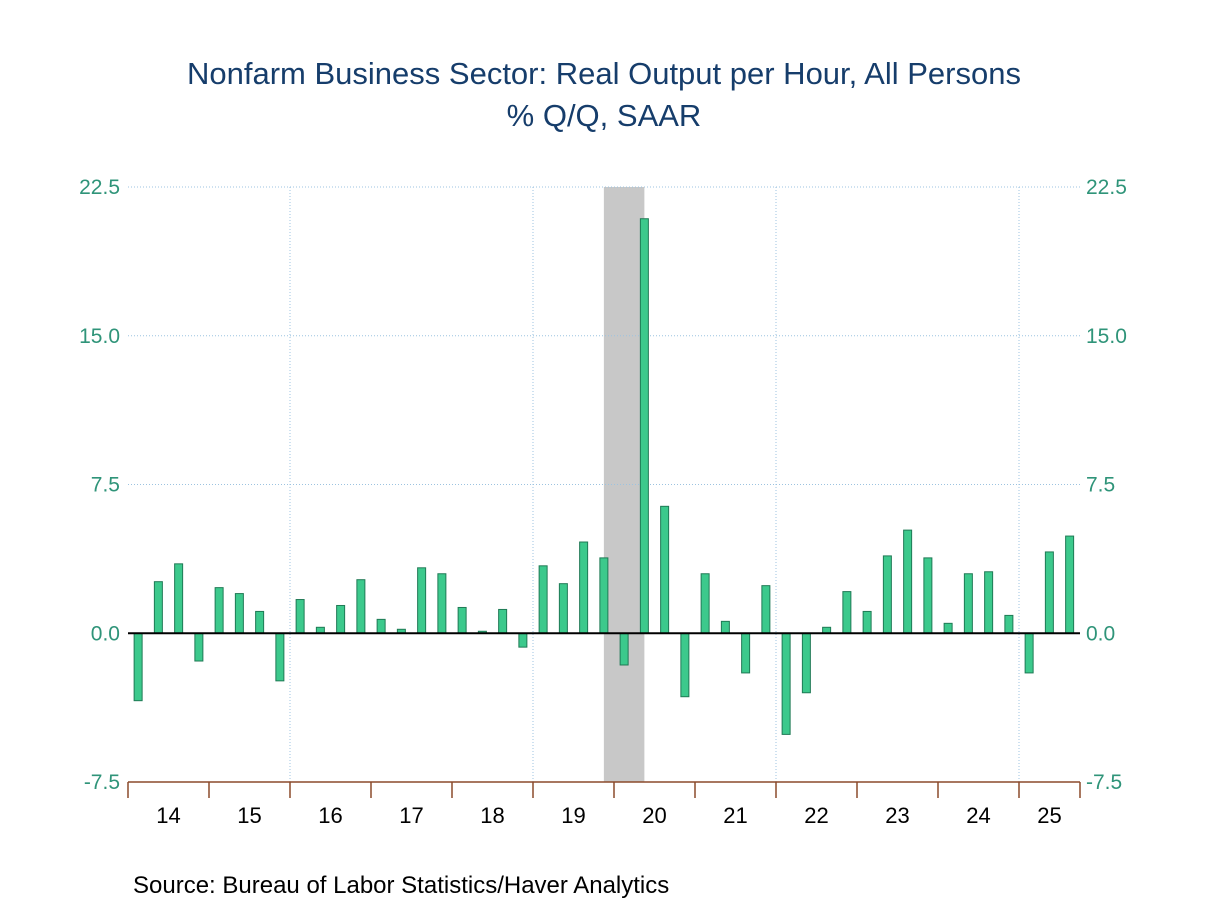 The image size is (1208, 906). I want to click on y-tick-right: 7.5, so click(1100, 485).